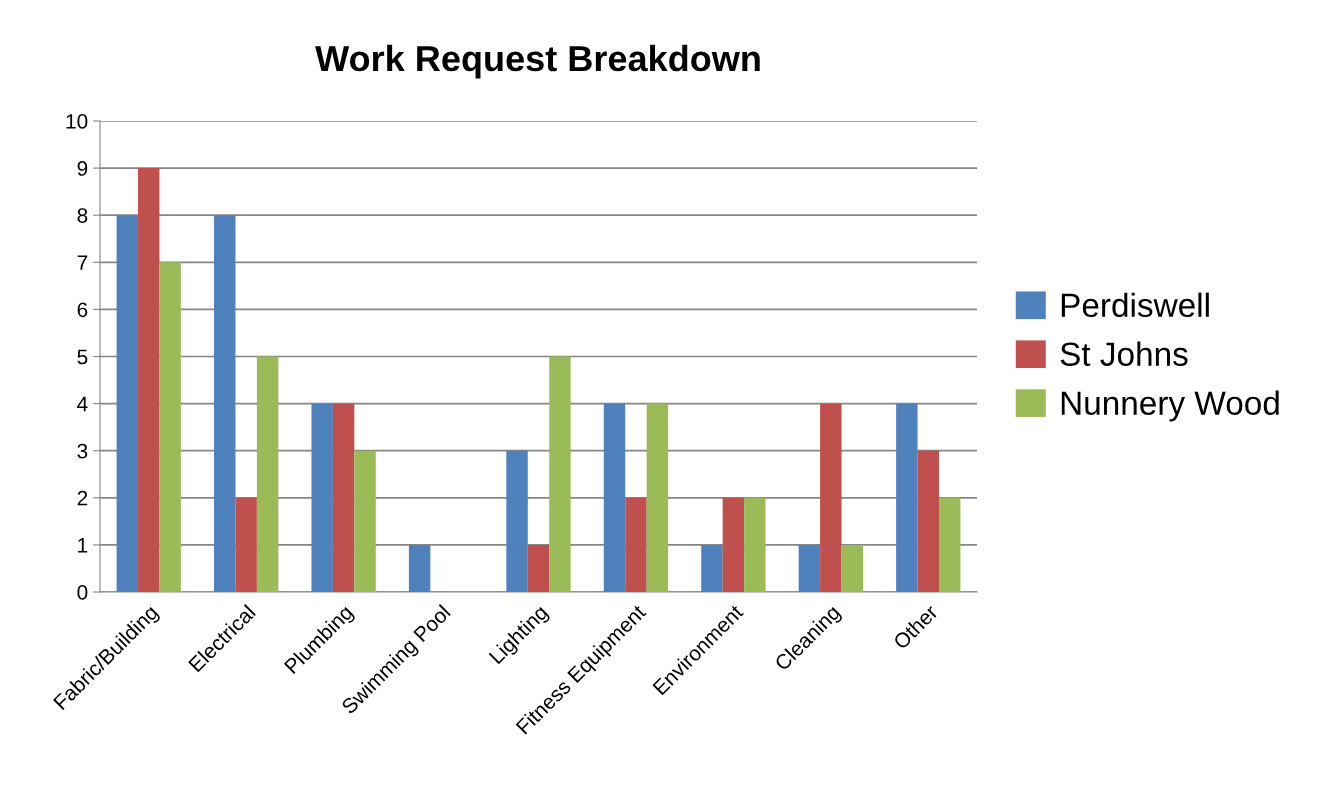 Image resolution: width=1341 pixels, height=787 pixels. I want to click on y-tick-label: 10, so click(77, 121).